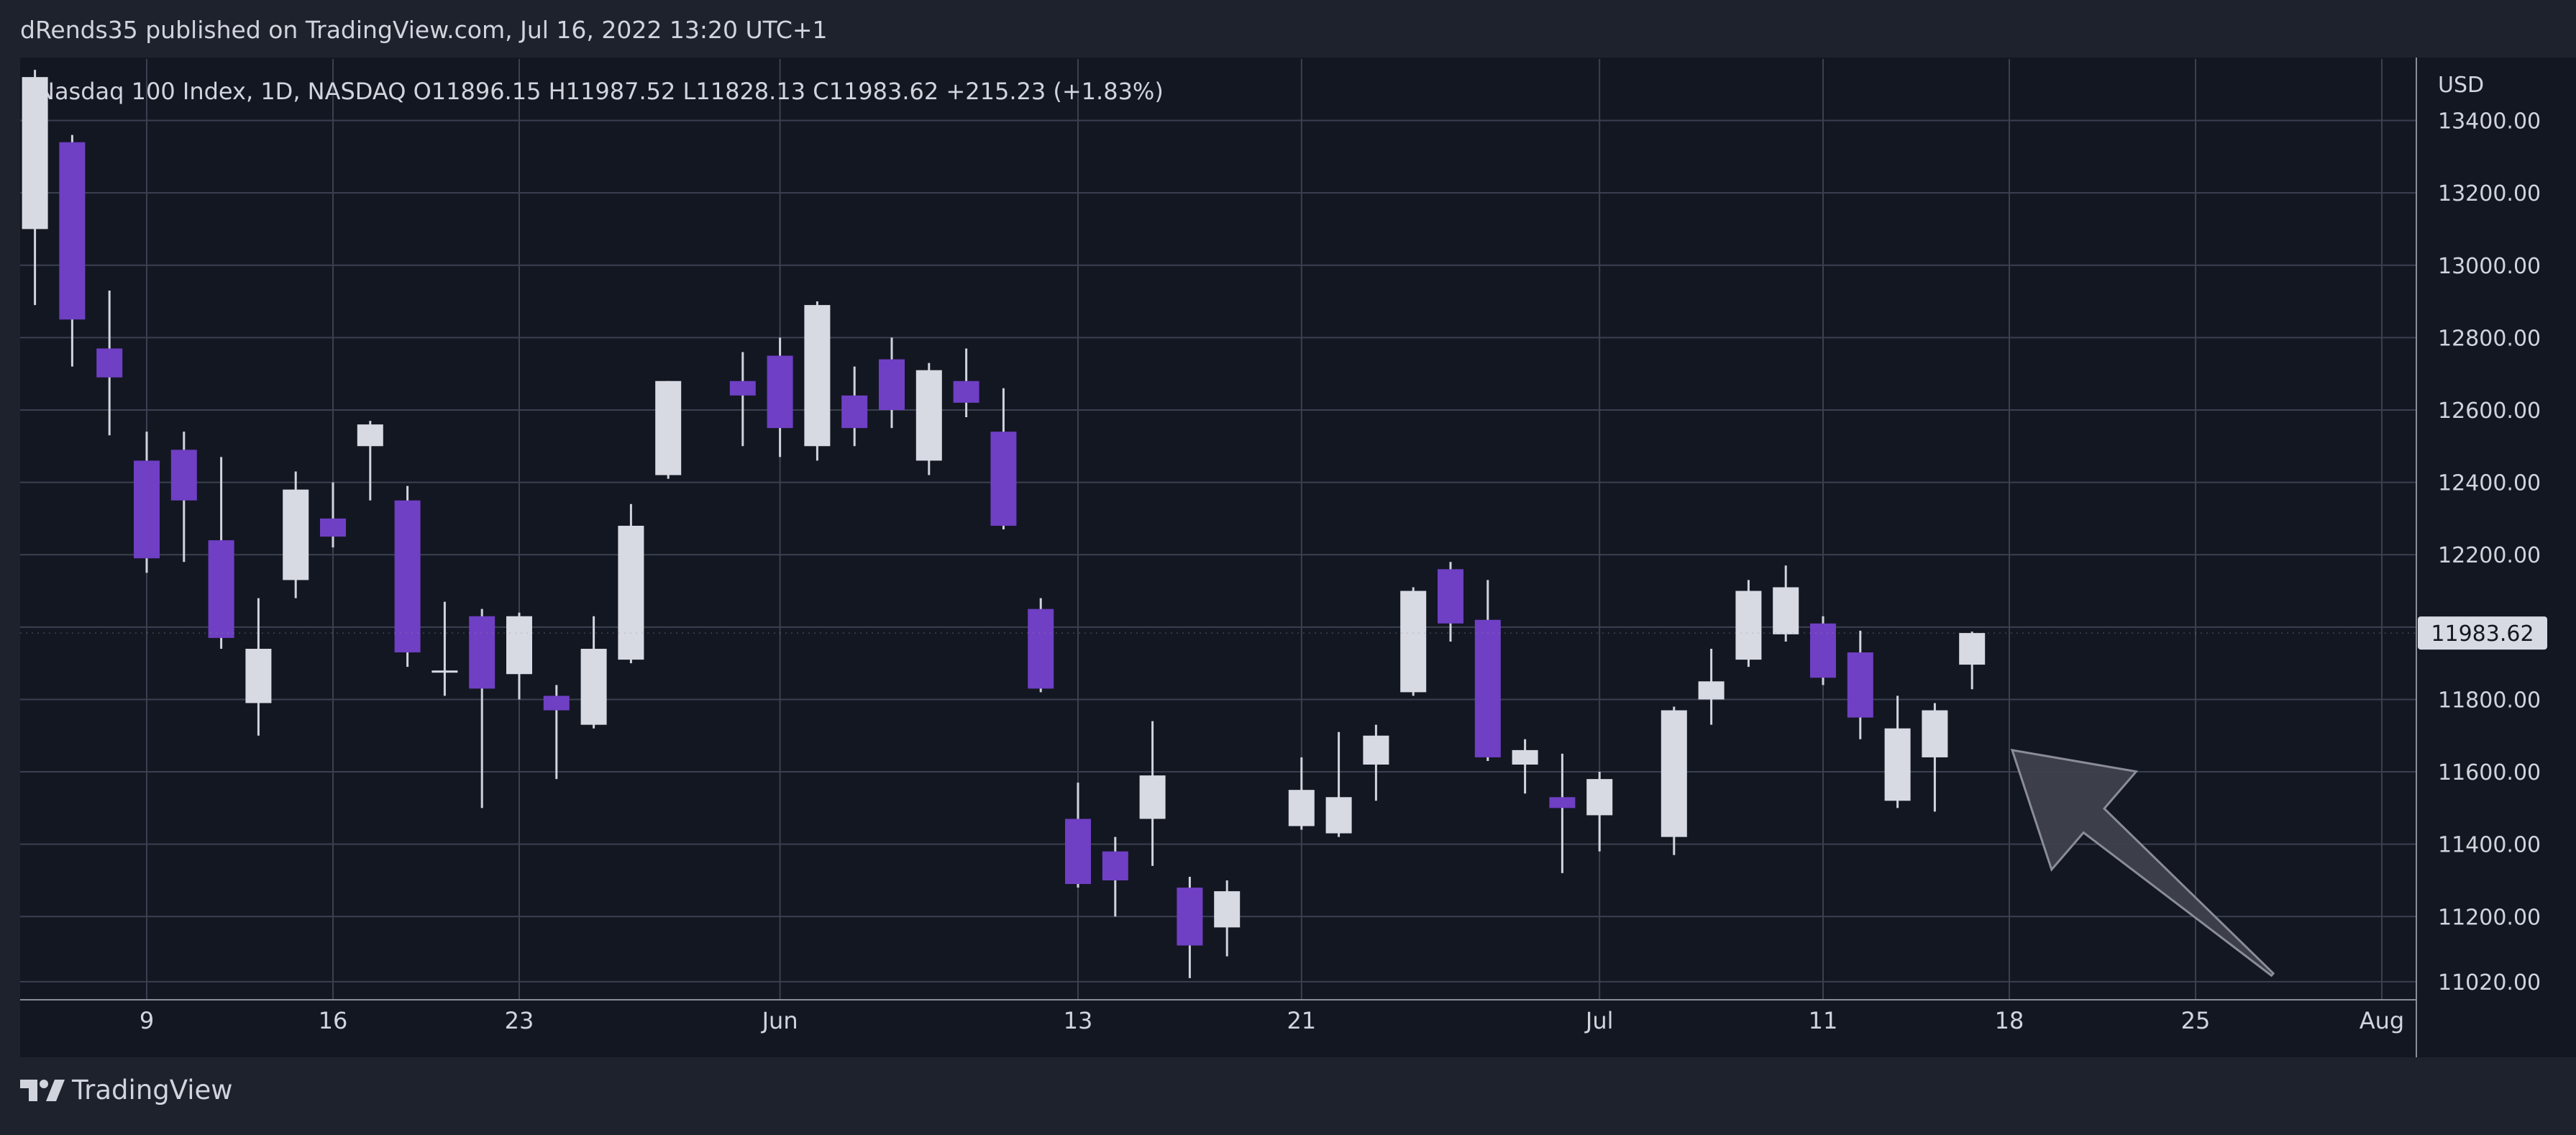 Image resolution: width=2576 pixels, height=1135 pixels. I want to click on x-tick-label: Jul, so click(1599, 1020).